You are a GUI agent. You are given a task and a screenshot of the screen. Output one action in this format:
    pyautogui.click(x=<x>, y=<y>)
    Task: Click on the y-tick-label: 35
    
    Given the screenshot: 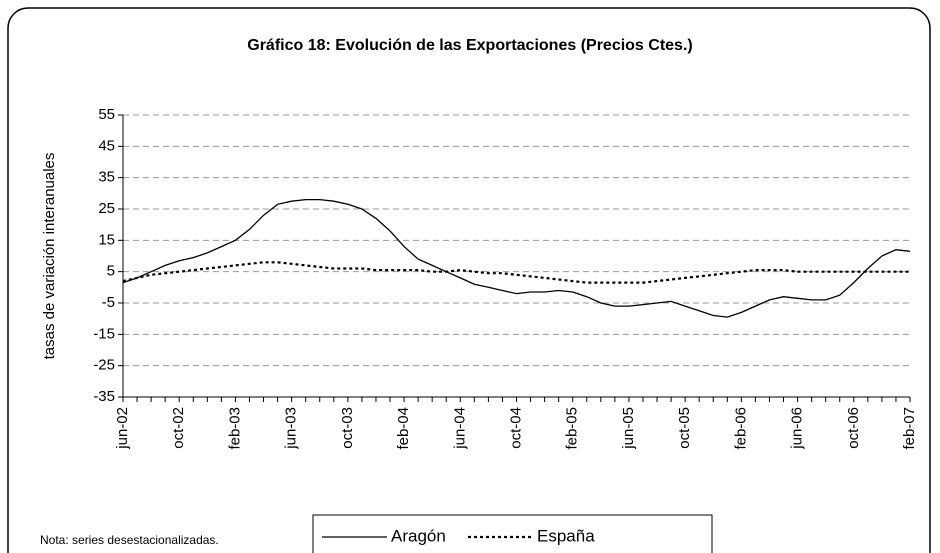 What is the action you would take?
    pyautogui.click(x=106, y=177)
    